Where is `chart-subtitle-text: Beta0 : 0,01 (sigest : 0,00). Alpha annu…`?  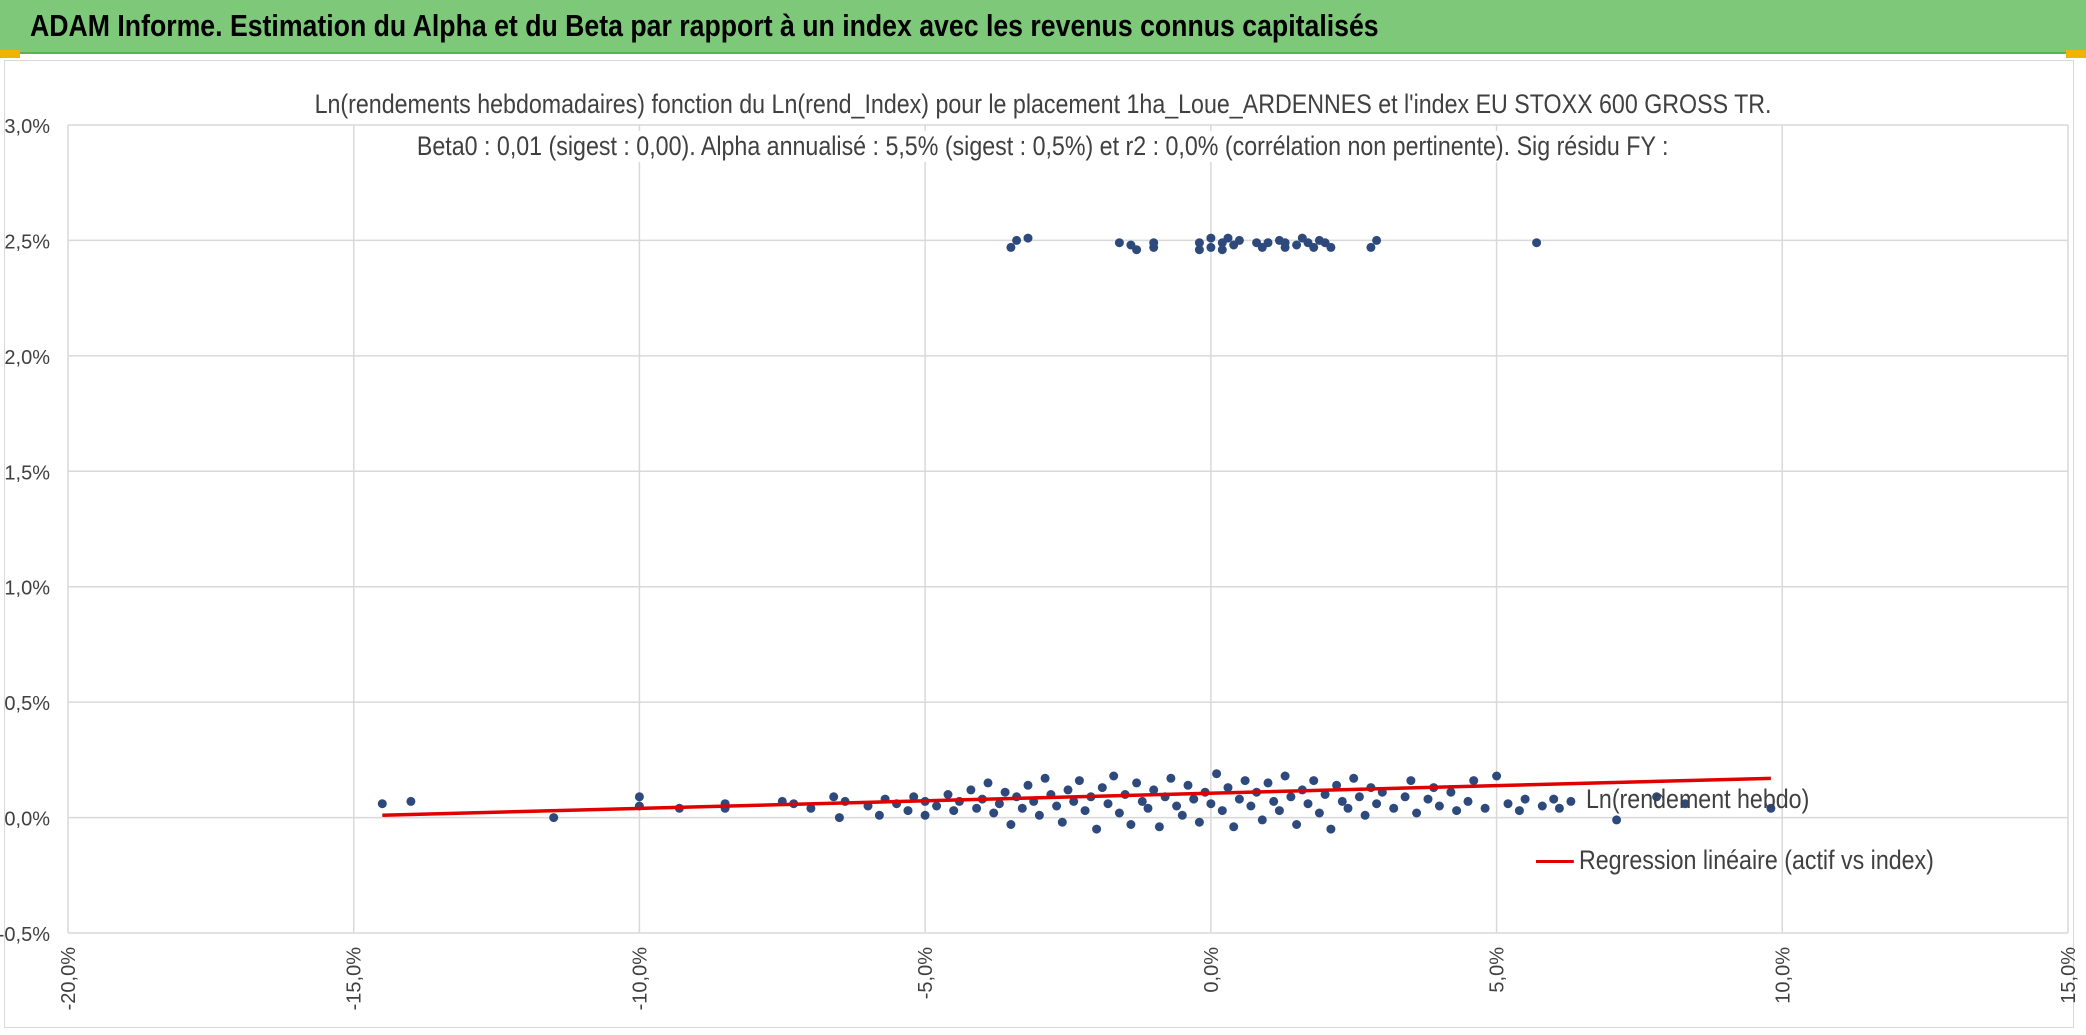
chart-subtitle-text: Beta0 : 0,01 (sigest : 0,00). Alpha annu… is located at coordinates (1043, 146).